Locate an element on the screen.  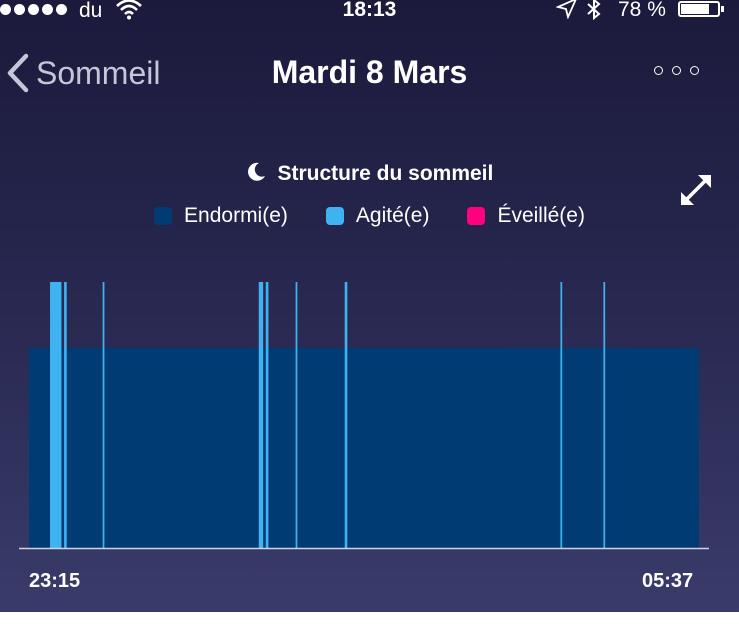
legend-item-asleep: Endormi(e) is located at coordinates (221, 216).